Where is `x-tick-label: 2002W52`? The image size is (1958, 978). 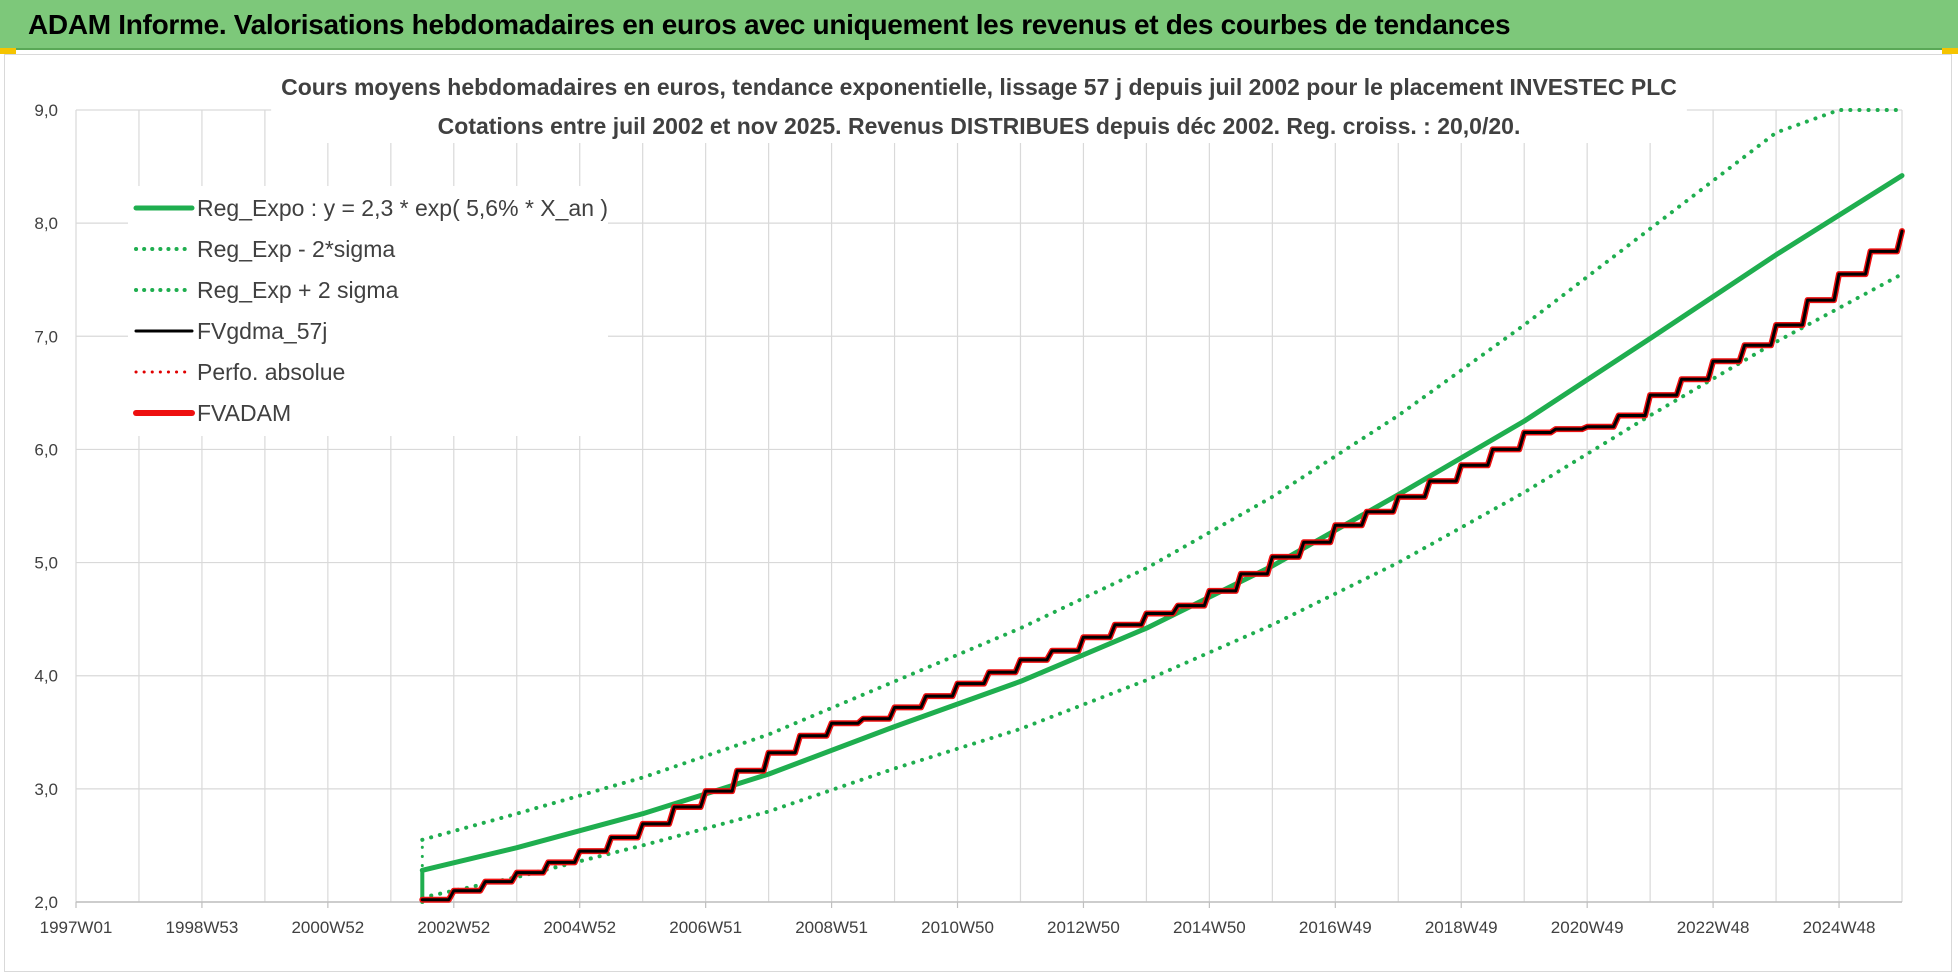
x-tick-label: 2002W52 is located at coordinates (453, 927).